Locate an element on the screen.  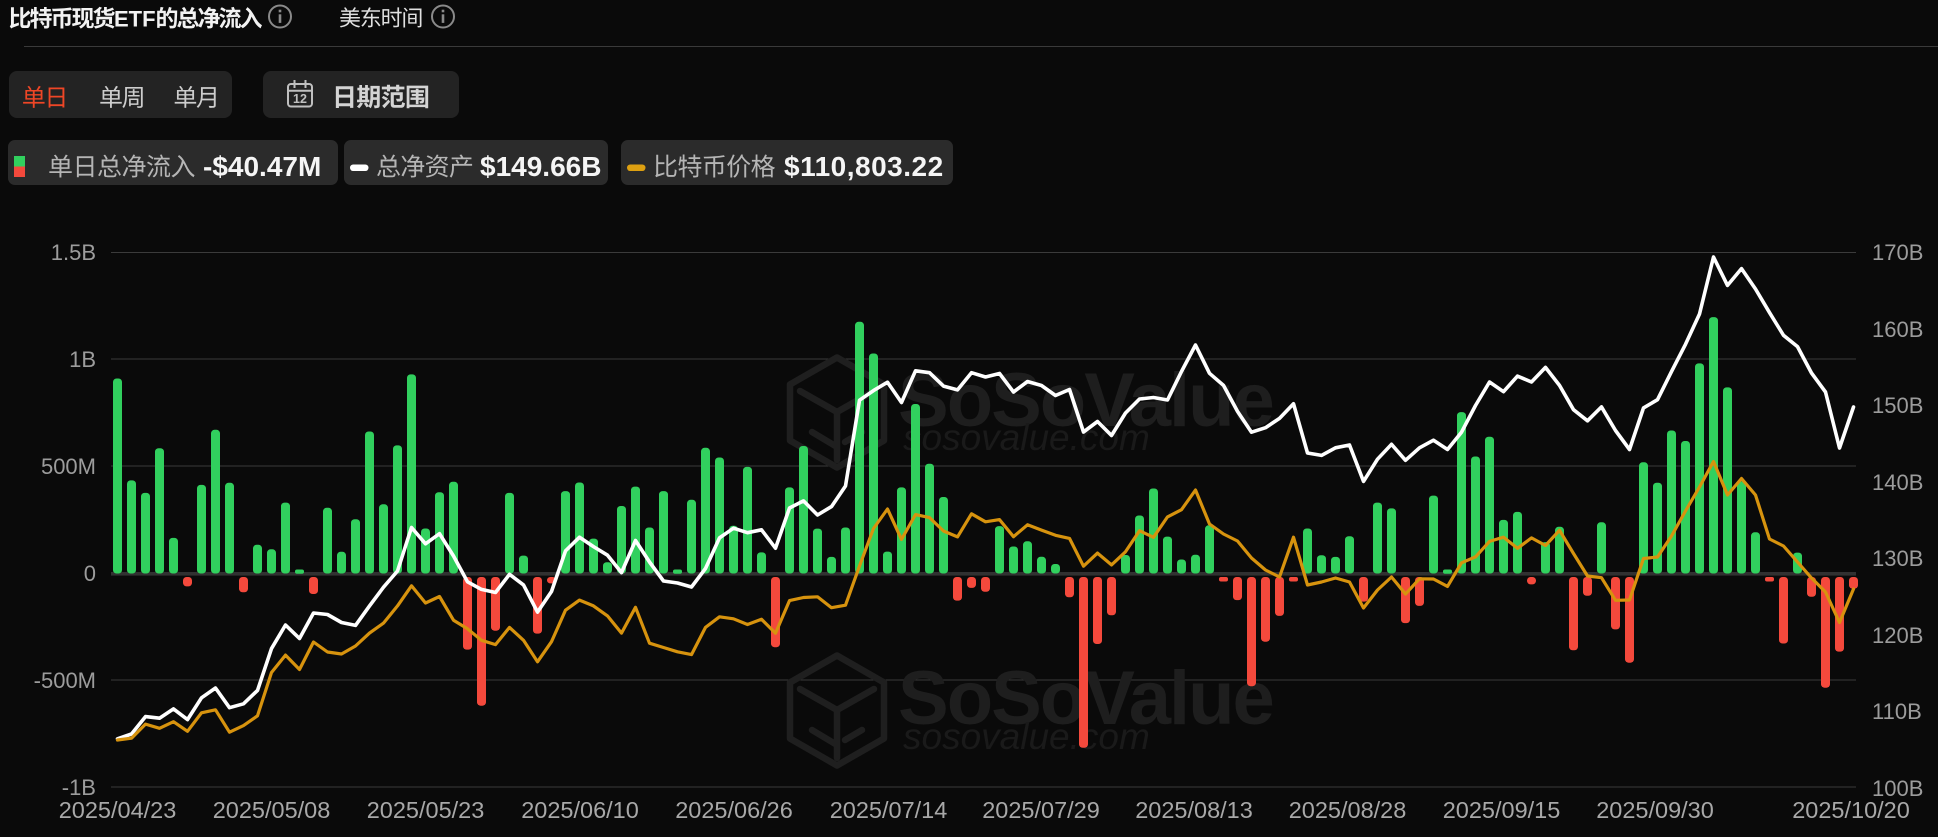
svg-text: -$40.47M is located at coordinates (262, 166).